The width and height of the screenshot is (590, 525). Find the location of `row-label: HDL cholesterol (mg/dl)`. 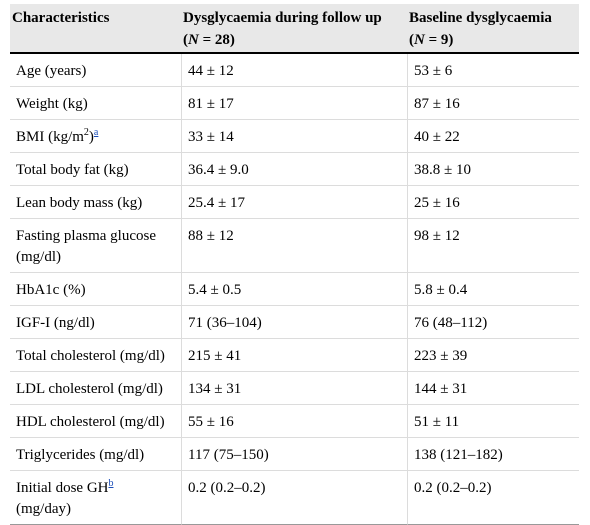

row-label: HDL cholesterol (mg/dl) is located at coordinates (95, 421).